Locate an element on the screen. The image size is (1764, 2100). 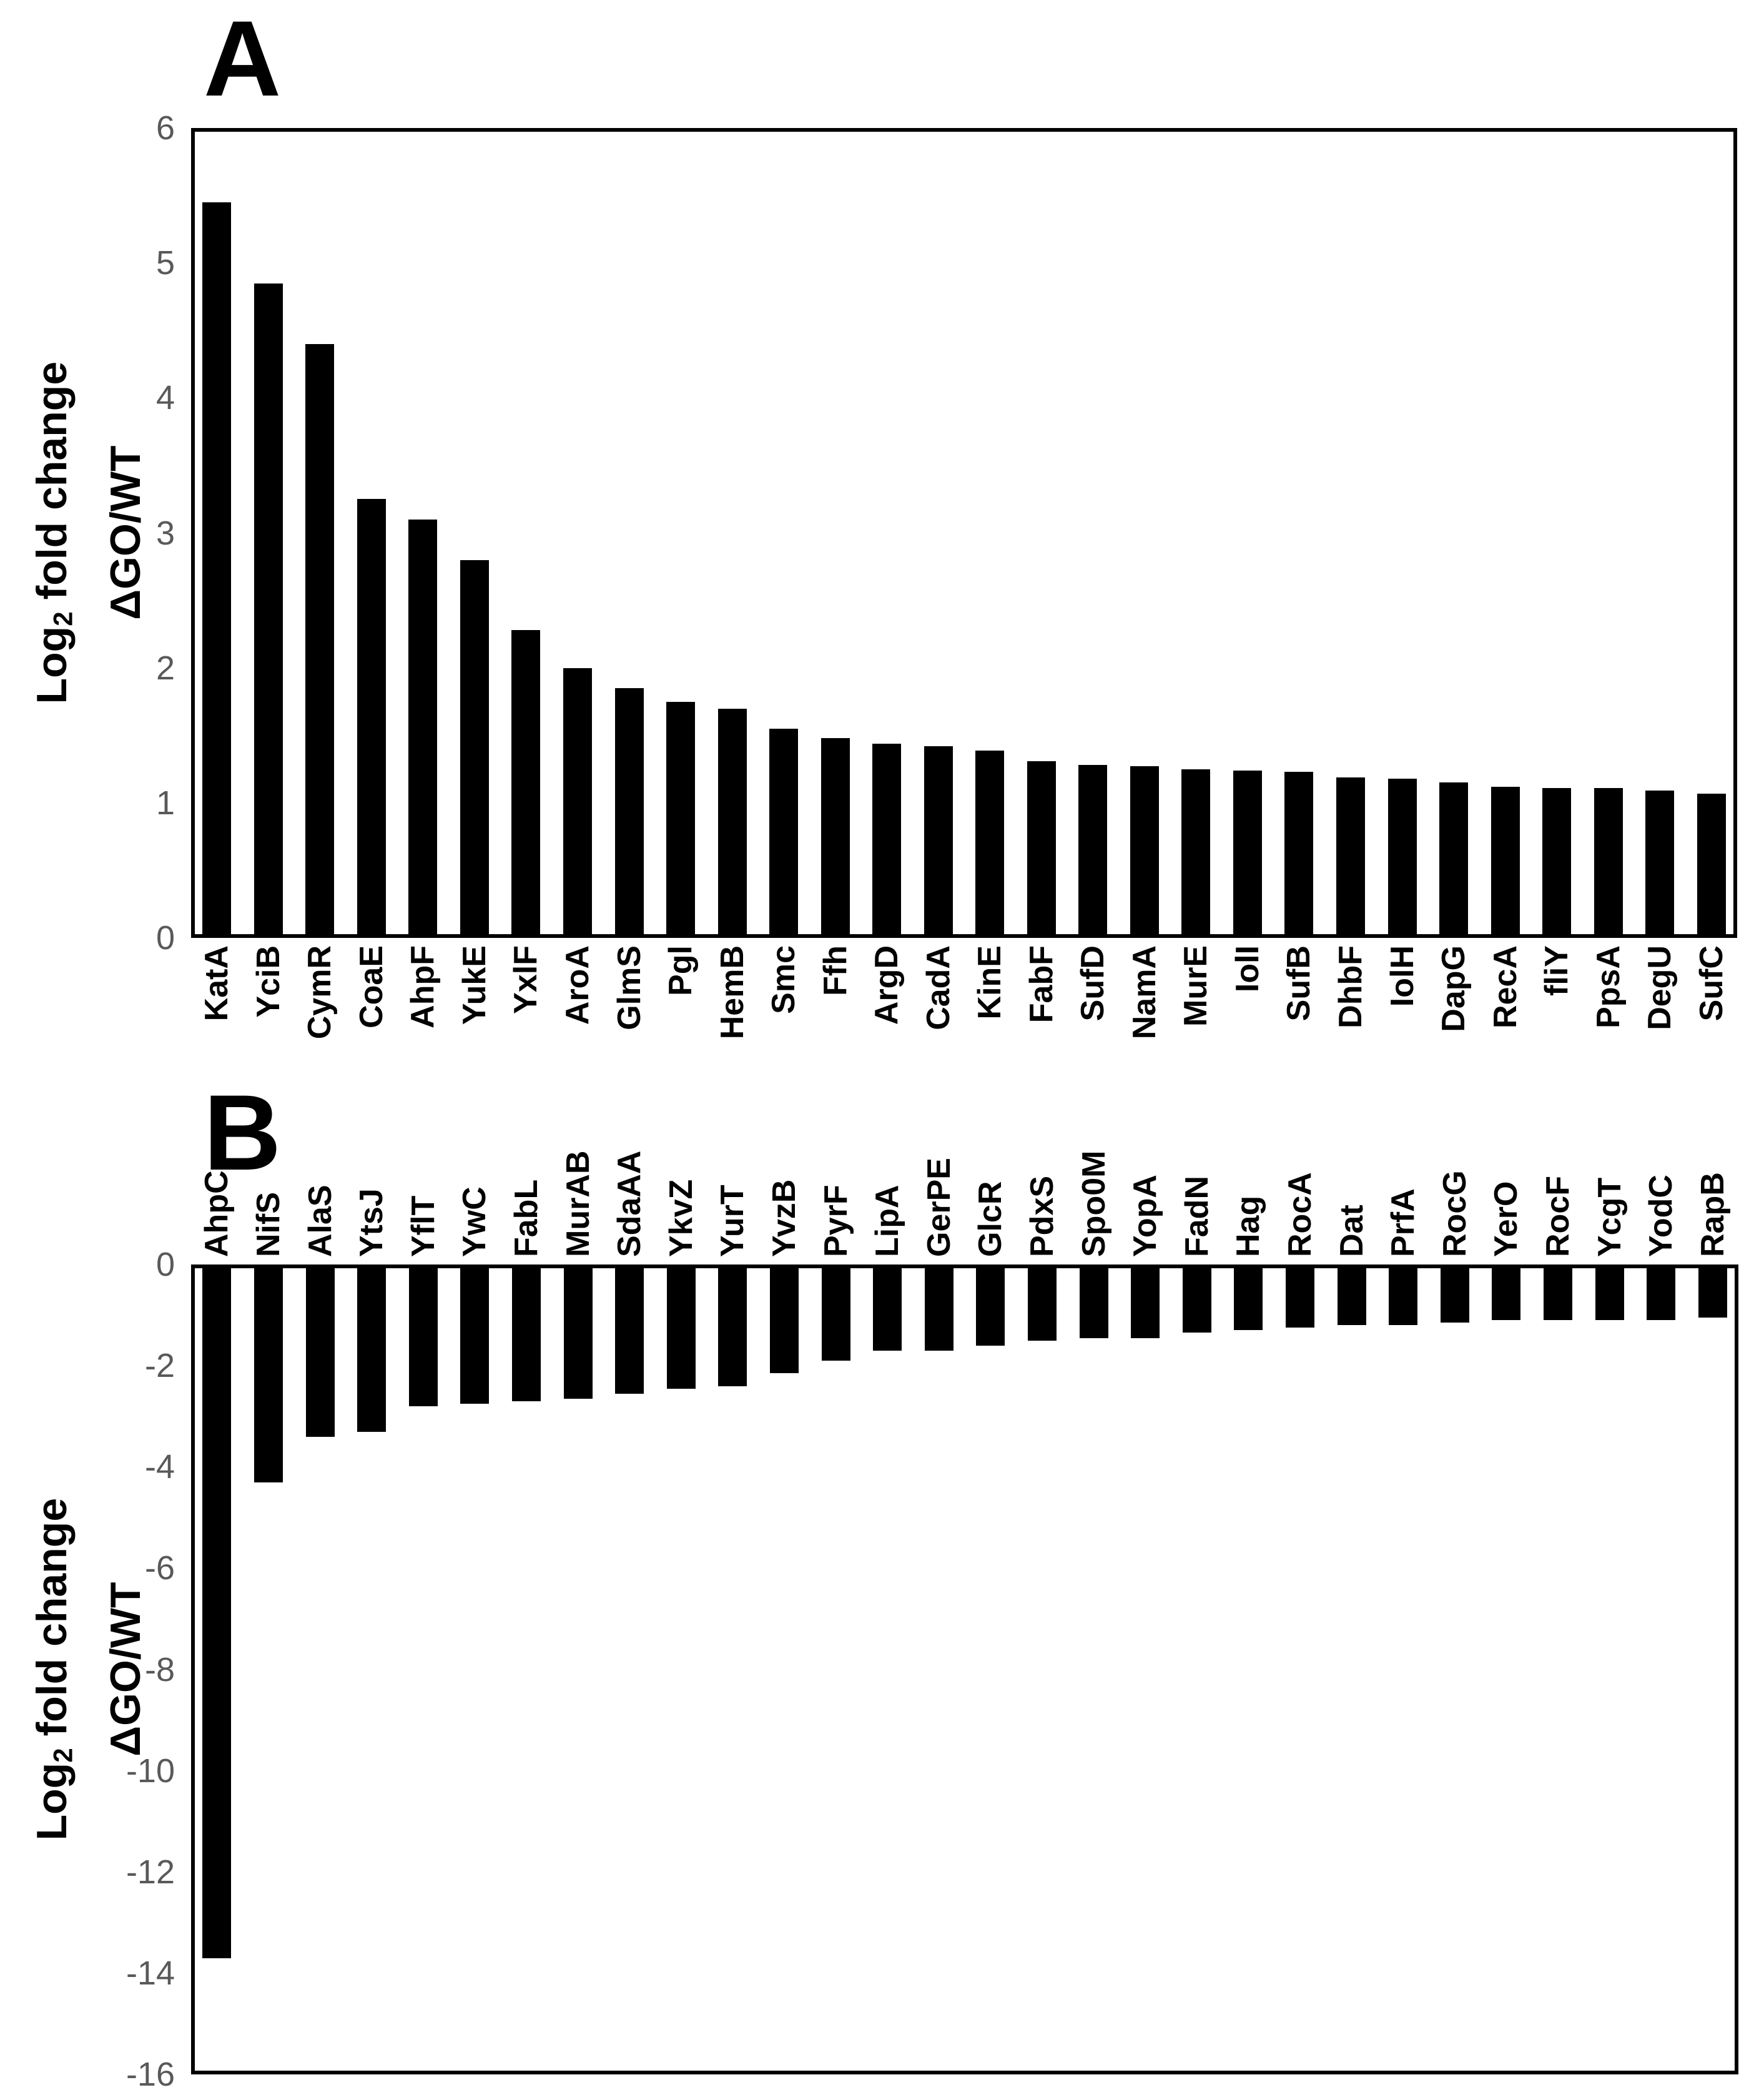
y-tick-label: -12 is located at coordinates (150, 1872).